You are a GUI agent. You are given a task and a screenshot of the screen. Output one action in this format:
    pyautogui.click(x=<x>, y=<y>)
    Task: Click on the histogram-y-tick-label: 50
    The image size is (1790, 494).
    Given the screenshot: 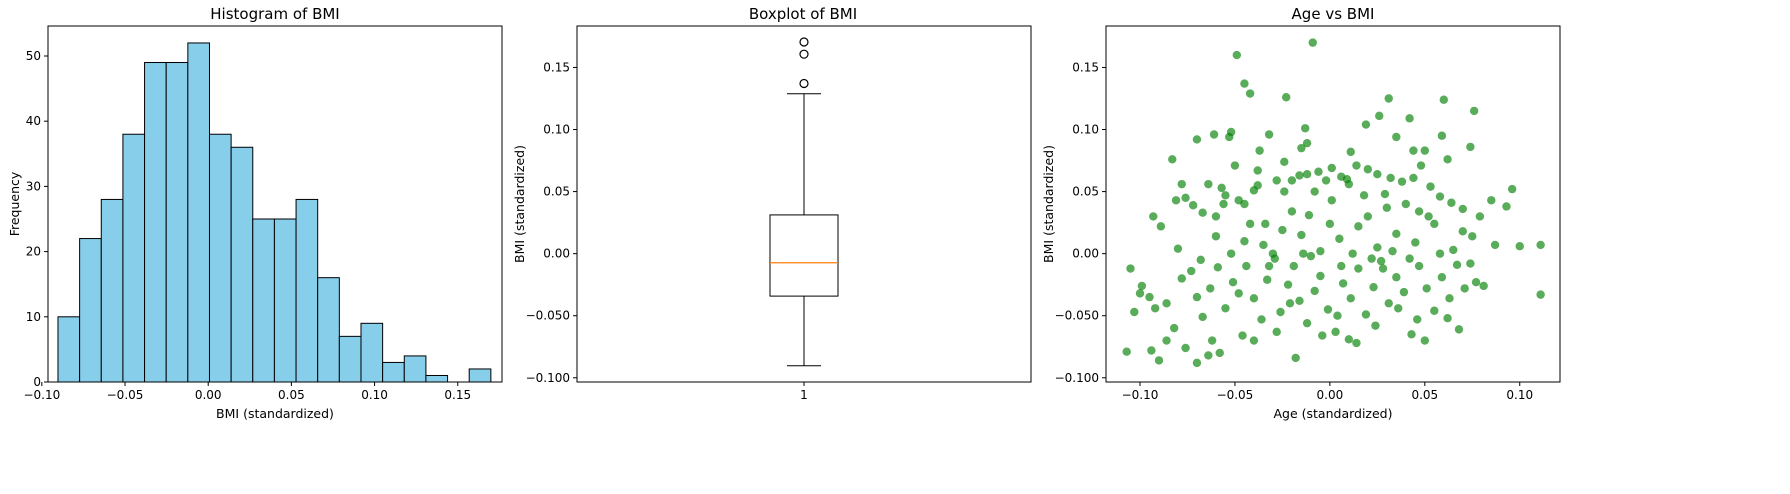 What is the action you would take?
    pyautogui.click(x=33, y=56)
    